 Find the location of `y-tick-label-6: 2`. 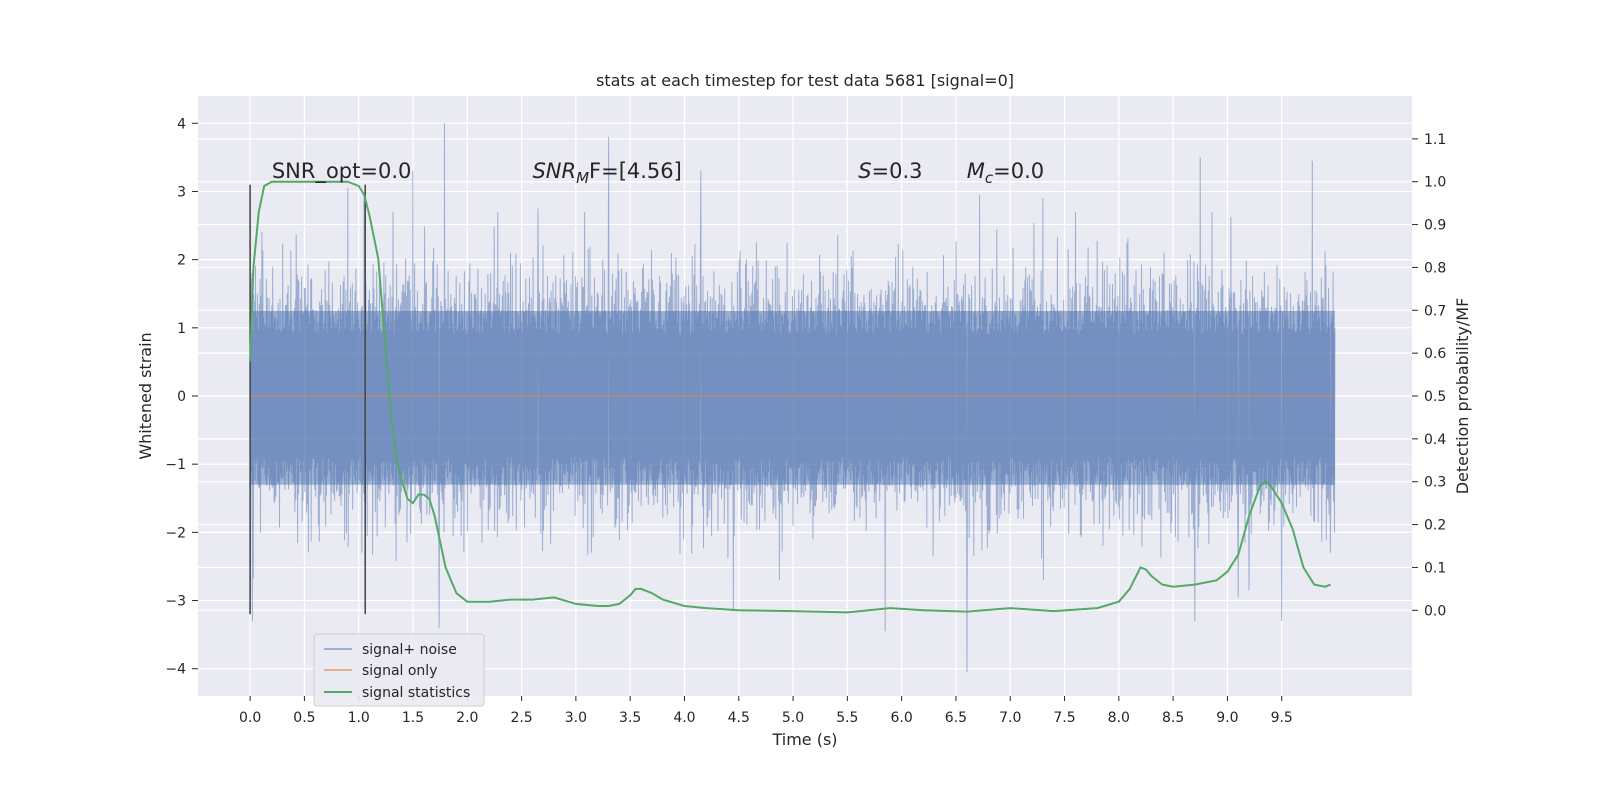

y-tick-label-6: 2 is located at coordinates (181, 261).